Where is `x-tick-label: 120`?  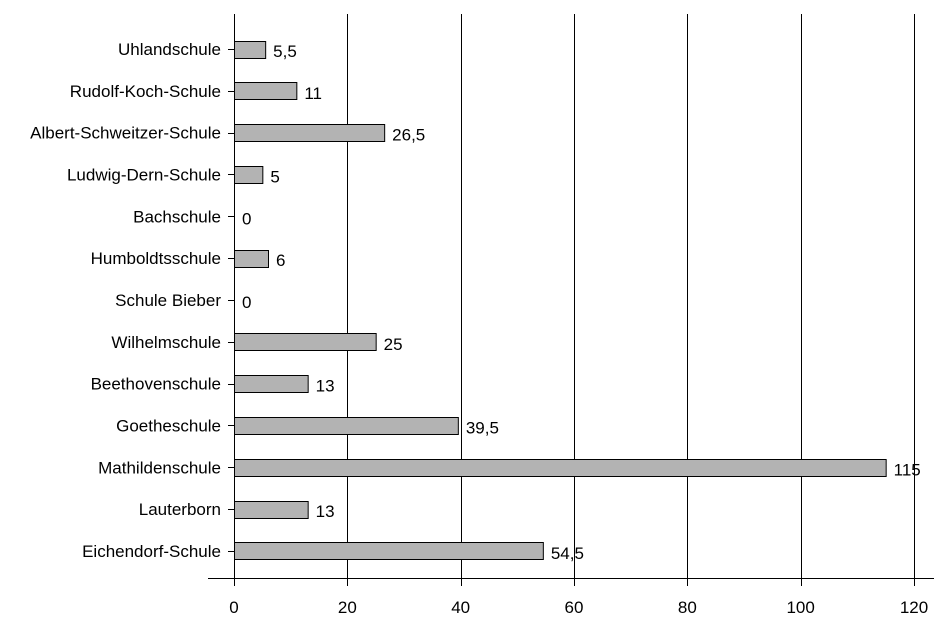 x-tick-label: 120 is located at coordinates (914, 607).